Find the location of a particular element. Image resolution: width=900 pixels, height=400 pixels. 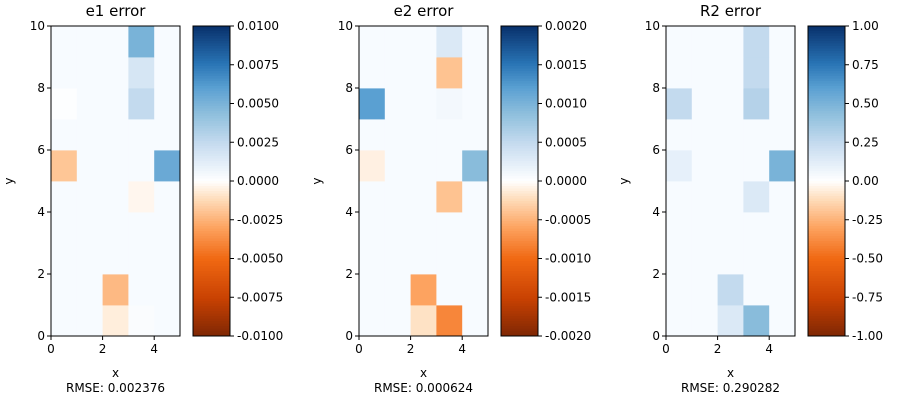

colorbar-tick-label: -0.0050 is located at coordinates (260, 259).